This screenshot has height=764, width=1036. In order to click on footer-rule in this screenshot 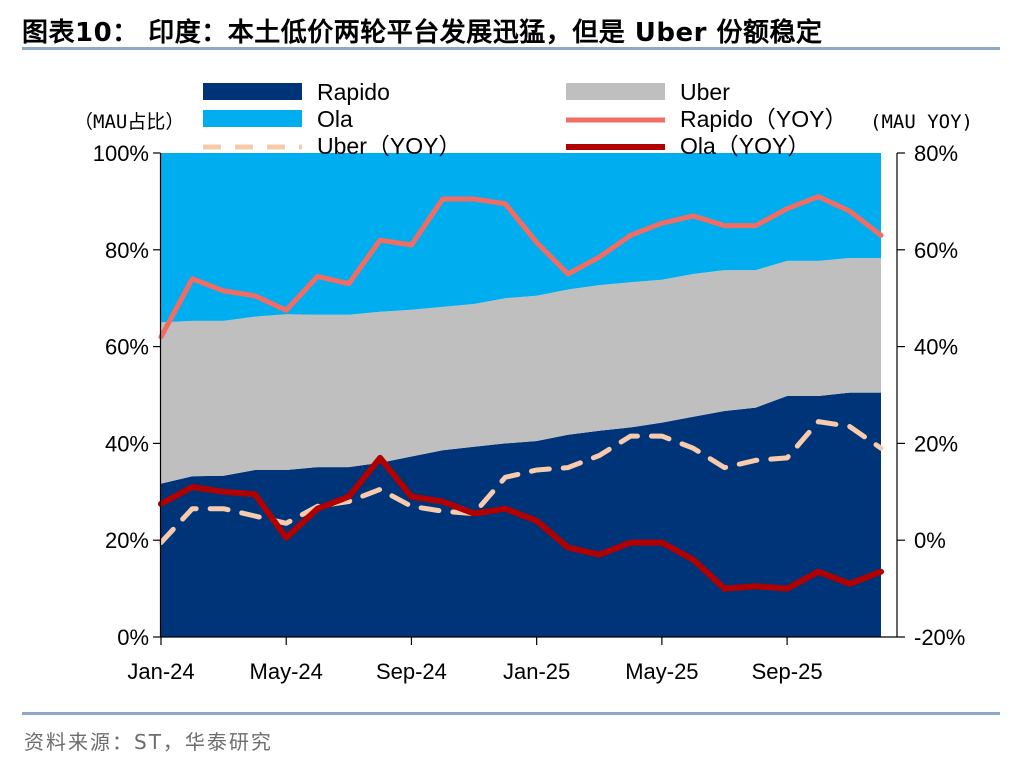, I will do `click(511, 713)`.